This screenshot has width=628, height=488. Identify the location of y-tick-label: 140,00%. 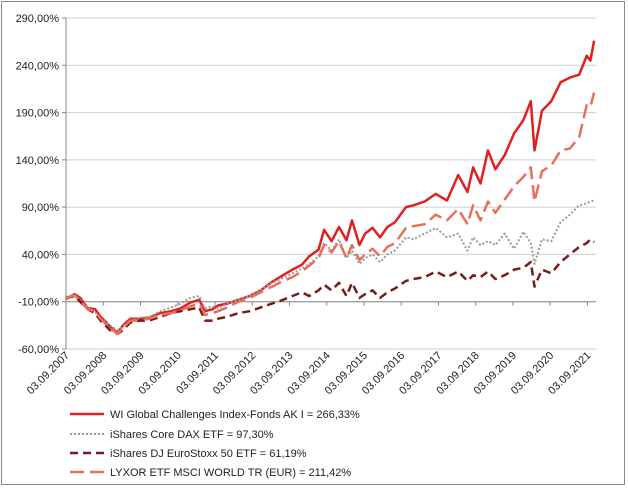
(38, 161).